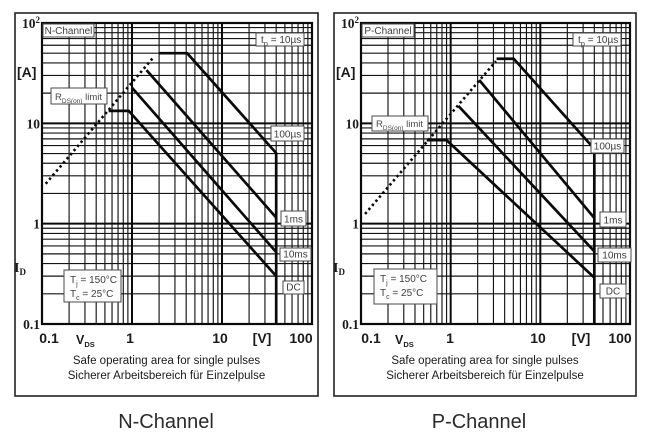 The height and width of the screenshot is (448, 650). I want to click on p-channel-caption: P-Channel, so click(479, 422).